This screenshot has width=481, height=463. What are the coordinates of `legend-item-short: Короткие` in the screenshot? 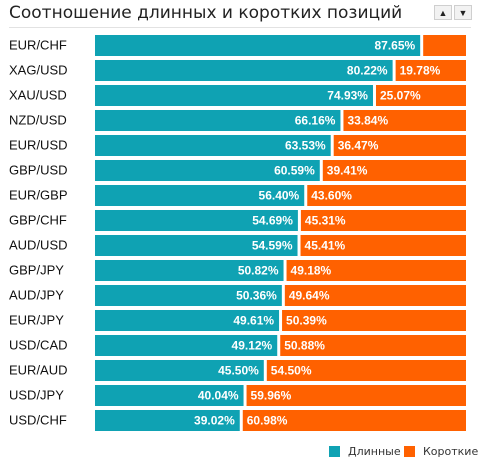 It's located at (441, 451).